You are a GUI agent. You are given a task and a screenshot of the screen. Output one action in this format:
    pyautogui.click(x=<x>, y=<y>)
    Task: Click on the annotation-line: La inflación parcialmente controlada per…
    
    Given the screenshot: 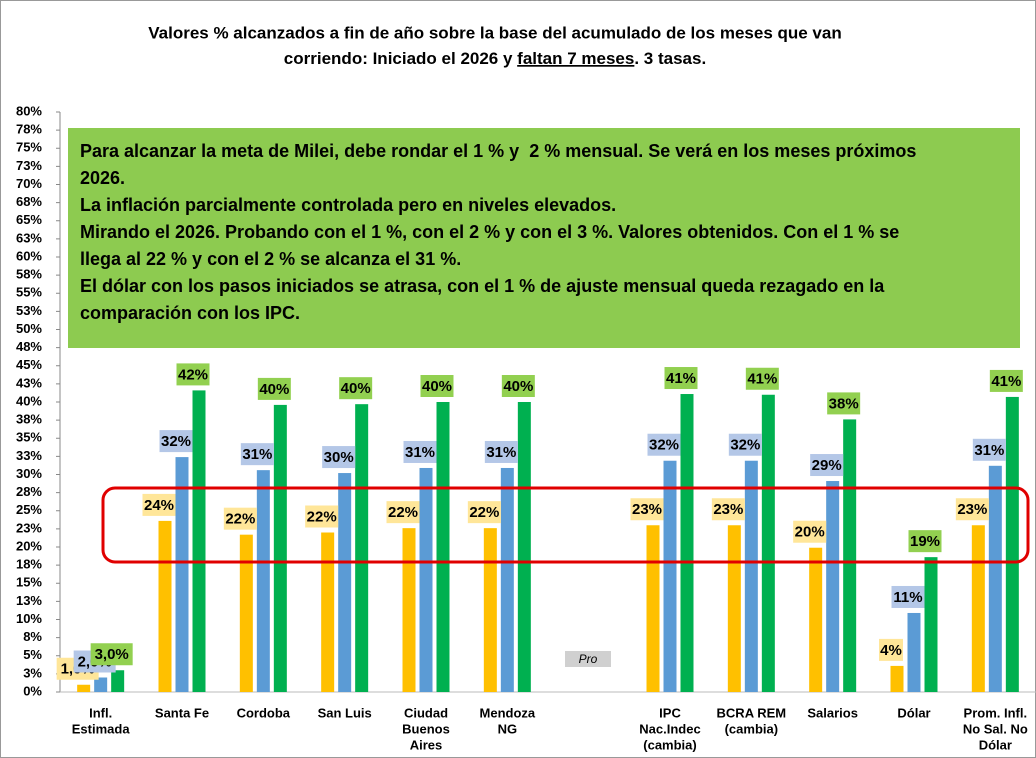 What is the action you would take?
    pyautogui.click(x=348, y=205)
    